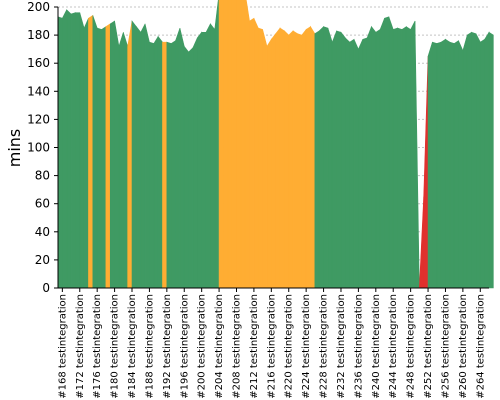  Describe the element at coordinates (115, 346) in the screenshot. I see `x-tick-label: #180 testintegration` at that location.